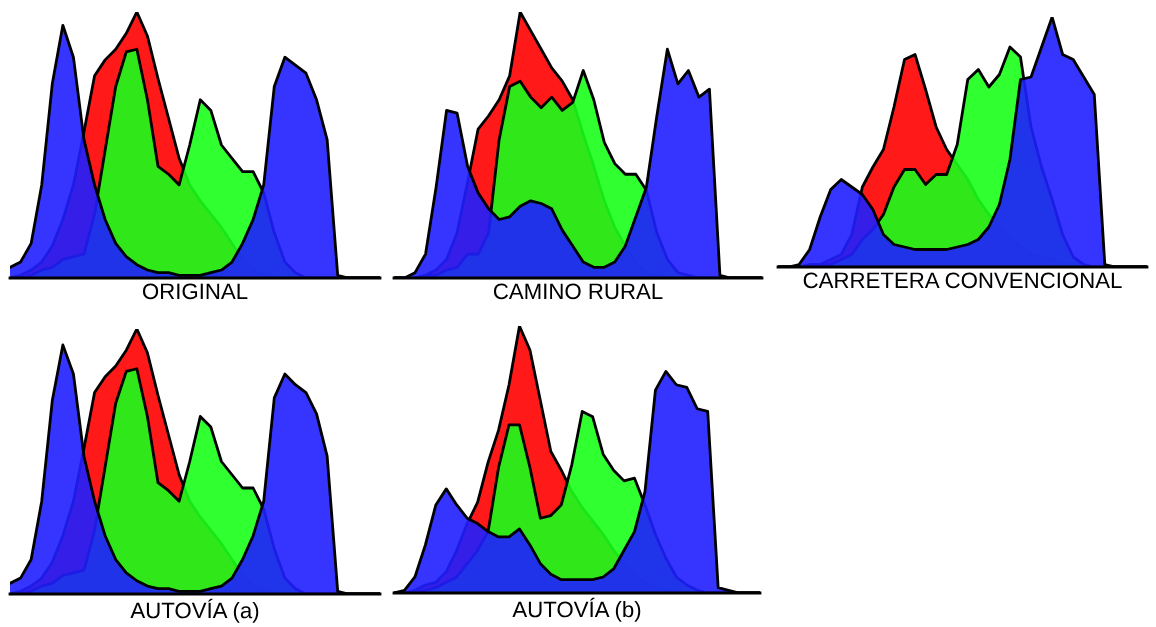  What do you see at coordinates (194, 610) in the screenshot?
I see `x-axis-title: AUTOVÍA (a)` at bounding box center [194, 610].